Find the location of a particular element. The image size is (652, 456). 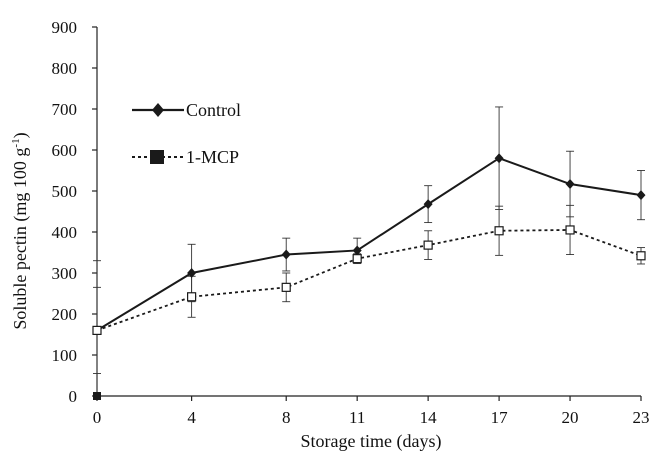

y-tick-label: 800 is located at coordinates (65, 68).